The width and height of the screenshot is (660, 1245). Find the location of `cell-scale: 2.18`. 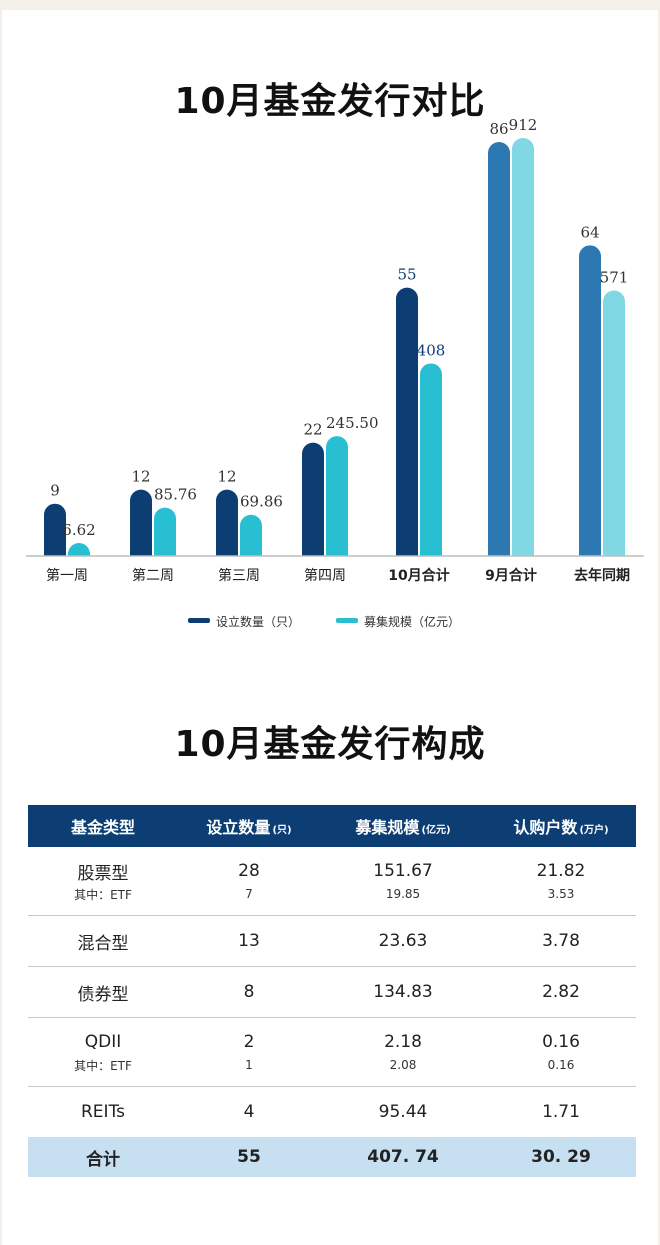

cell-scale: 2.18 is located at coordinates (403, 1042).